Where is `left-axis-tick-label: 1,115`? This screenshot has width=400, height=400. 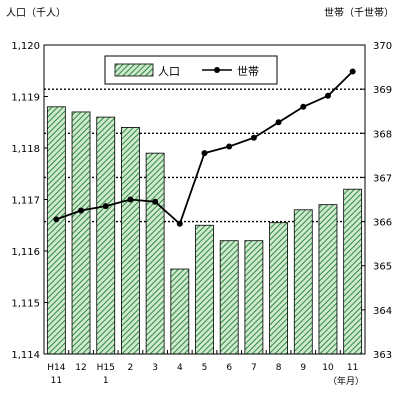
left-axis-tick-label: 1,115 is located at coordinates (25, 304).